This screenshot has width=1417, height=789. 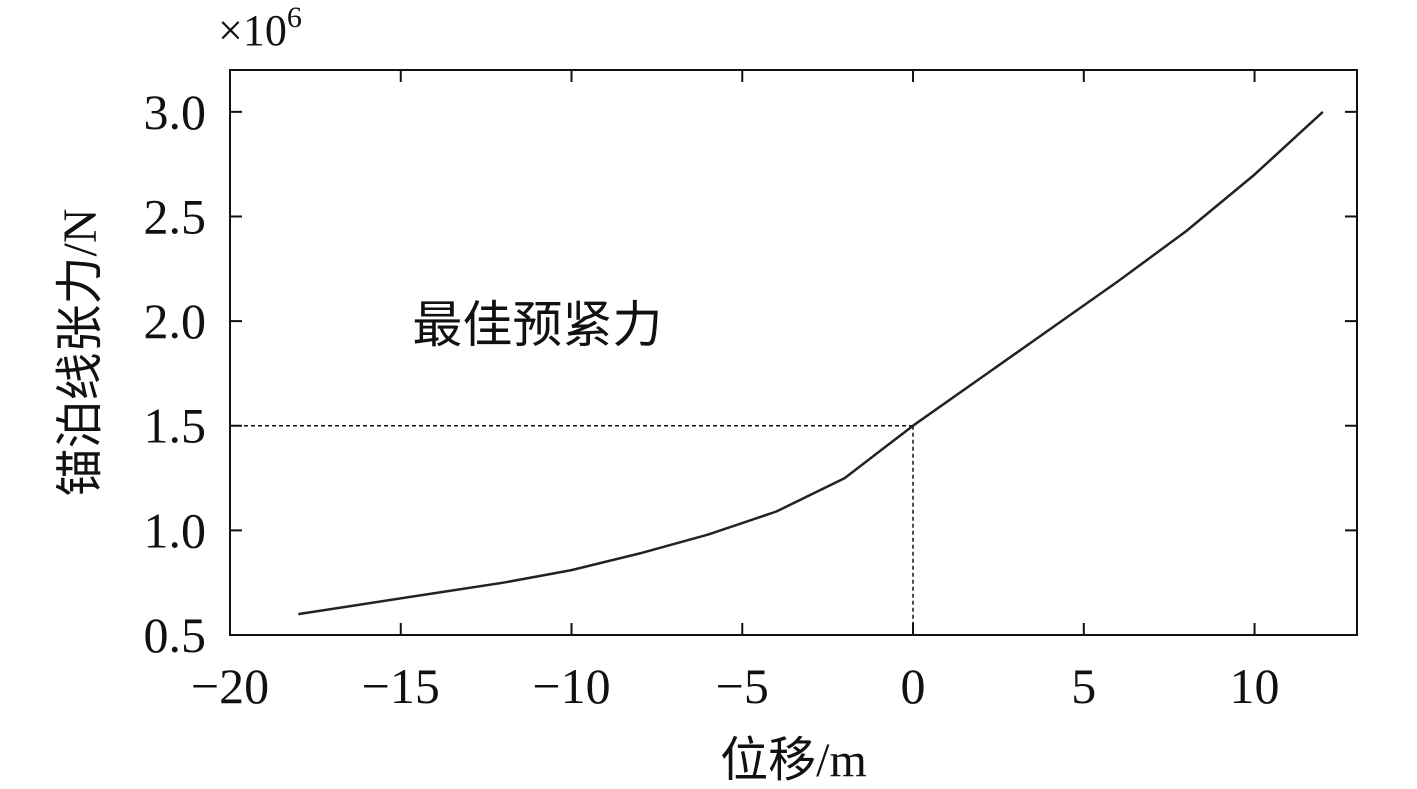 I want to click on x-axis-title: 位移/m, so click(x=793, y=760).